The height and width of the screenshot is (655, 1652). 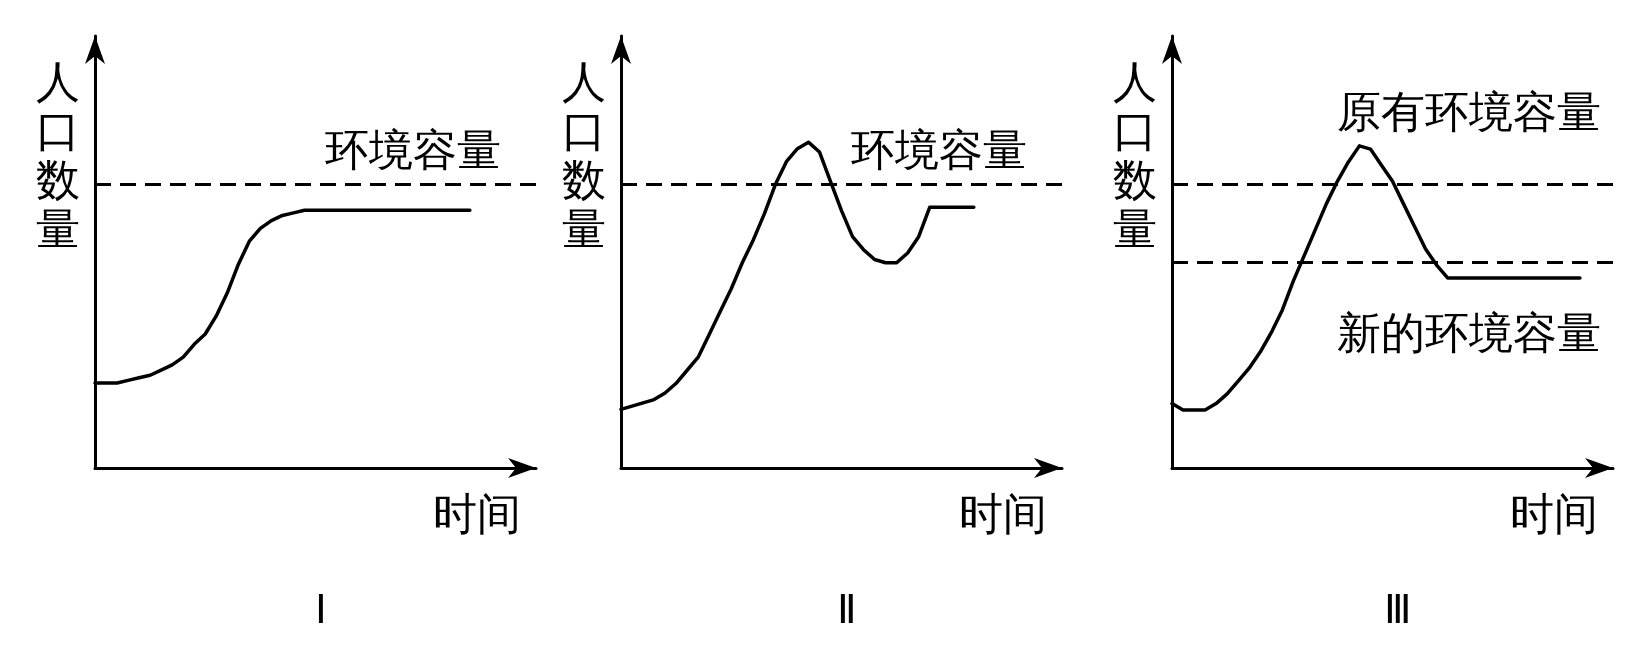 I want to click on ref-line-label: 新的环境容量, so click(x=1469, y=334).